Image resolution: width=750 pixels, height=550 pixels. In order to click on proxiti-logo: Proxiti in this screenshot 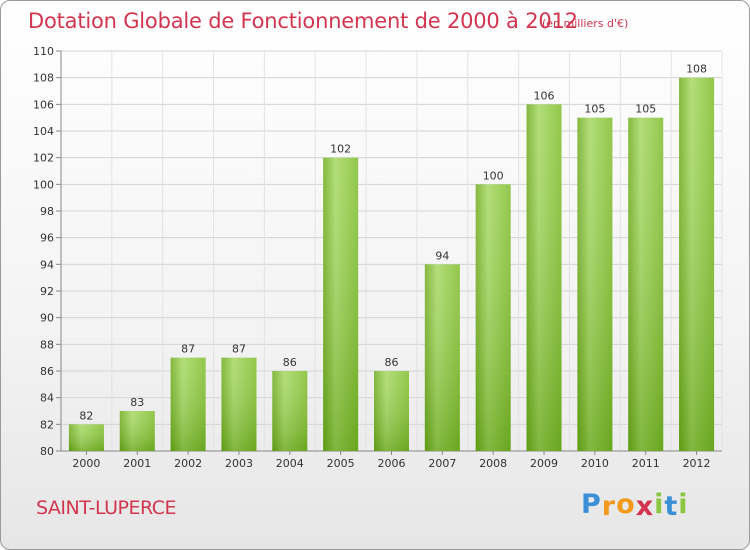, I will do `click(635, 505)`.